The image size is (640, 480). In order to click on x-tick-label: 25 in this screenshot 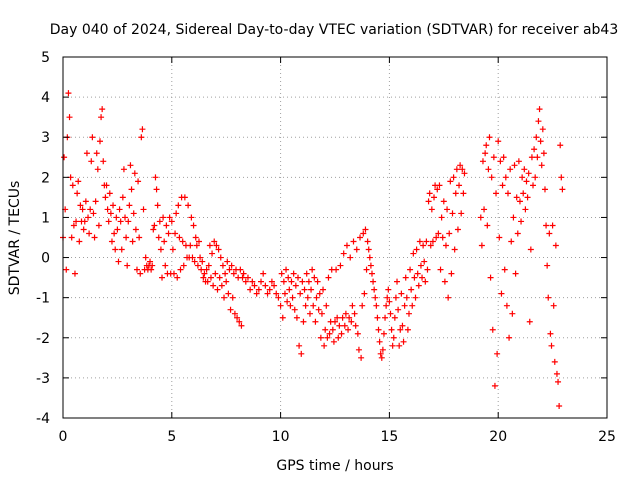, I will do `click(607, 437)`.